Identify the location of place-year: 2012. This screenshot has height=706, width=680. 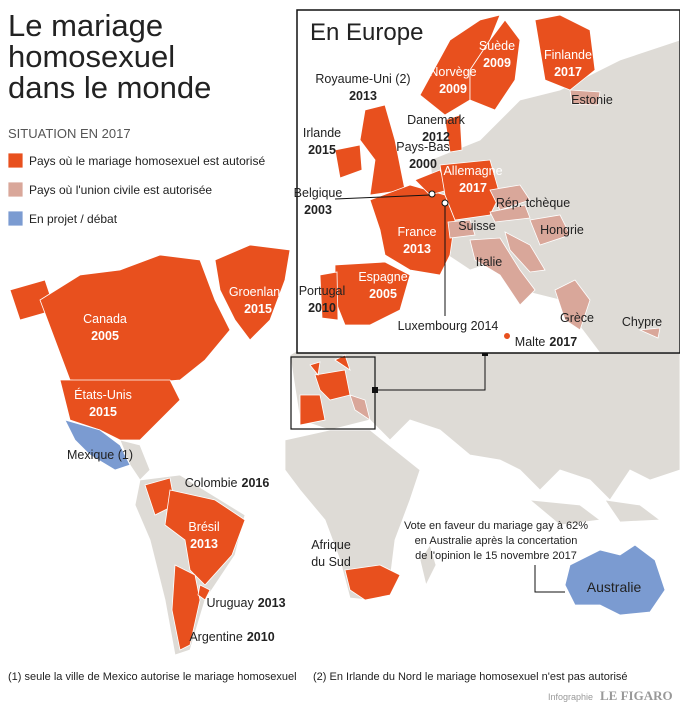
(436, 137).